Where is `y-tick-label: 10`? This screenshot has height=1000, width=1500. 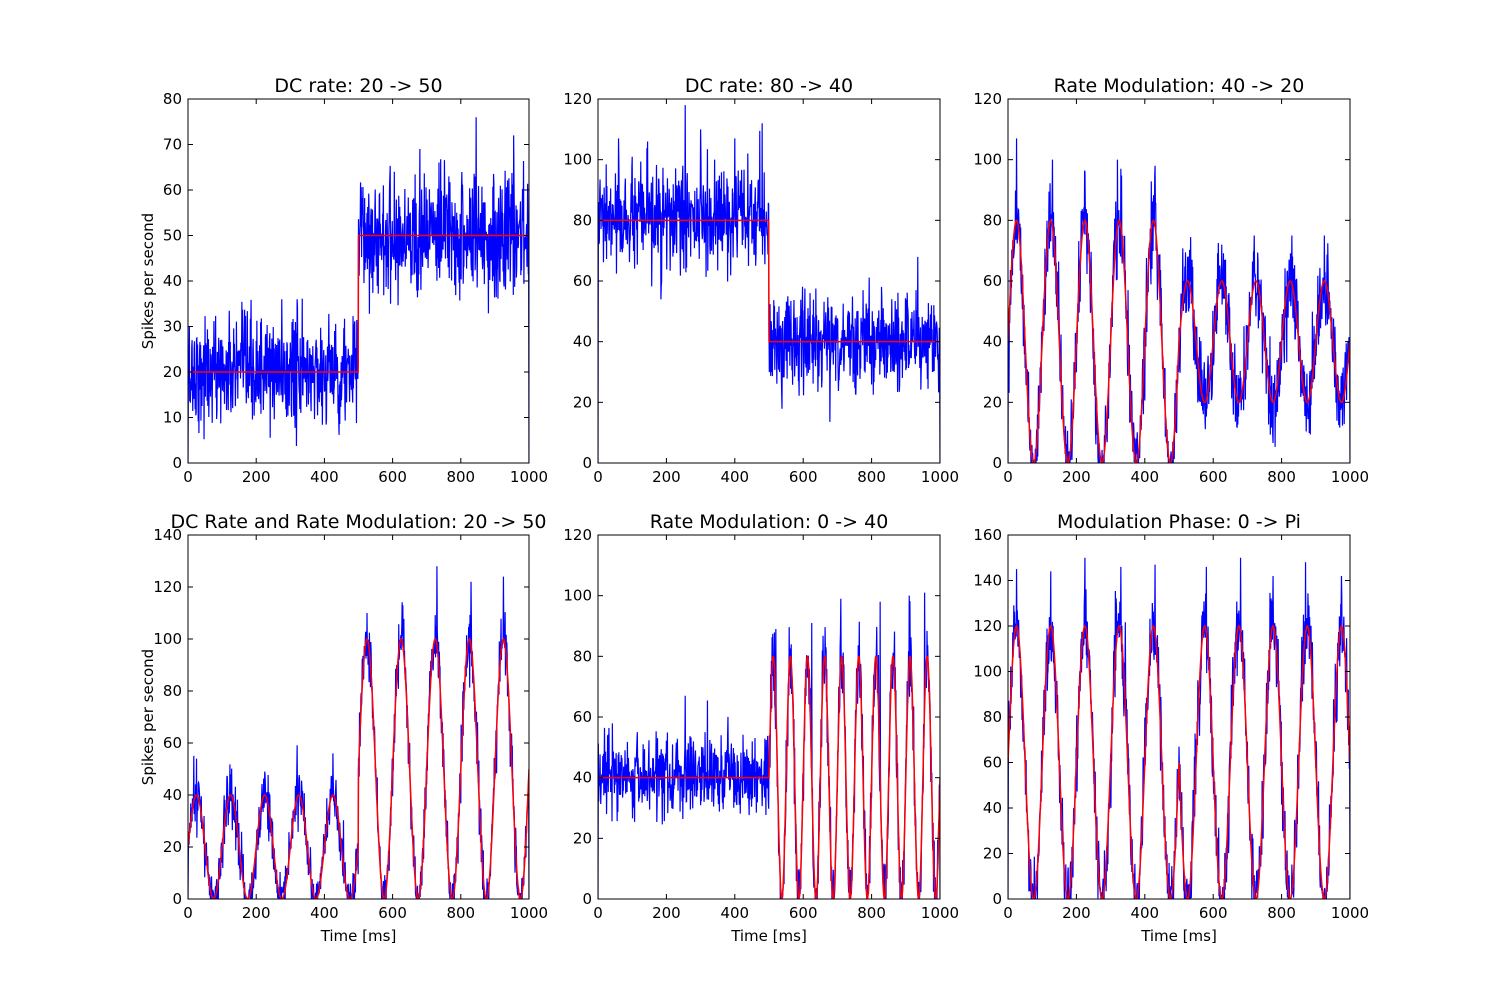
y-tick-label: 10 is located at coordinates (172, 418).